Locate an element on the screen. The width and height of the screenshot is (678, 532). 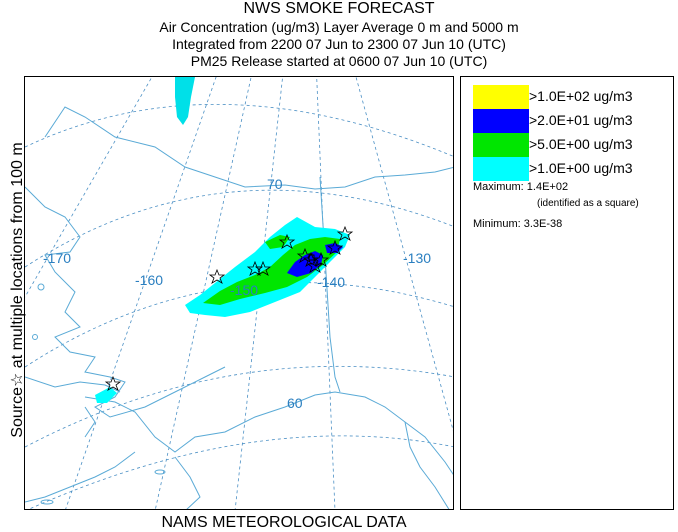
smoke-level-2-patch is located at coordinates (277, 242).